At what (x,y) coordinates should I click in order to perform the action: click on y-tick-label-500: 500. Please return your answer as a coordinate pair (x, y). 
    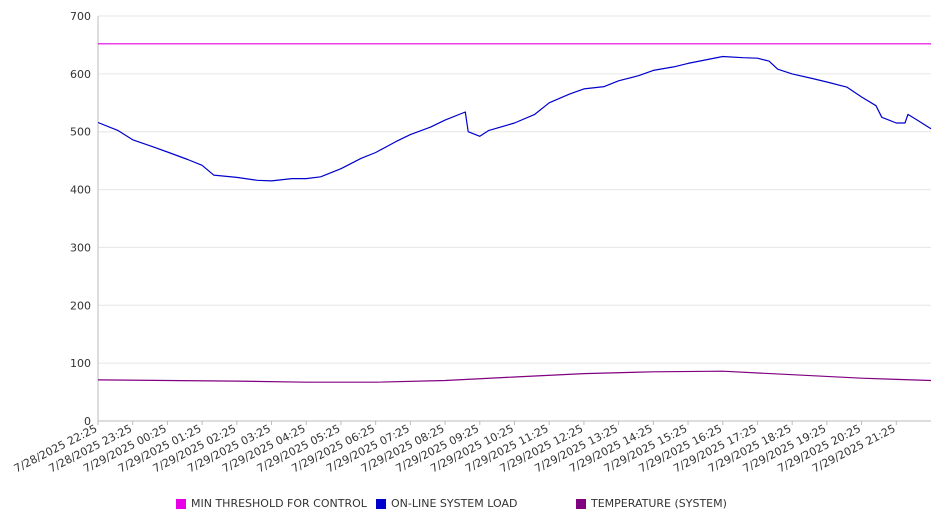
    Looking at the image, I should click on (80, 132).